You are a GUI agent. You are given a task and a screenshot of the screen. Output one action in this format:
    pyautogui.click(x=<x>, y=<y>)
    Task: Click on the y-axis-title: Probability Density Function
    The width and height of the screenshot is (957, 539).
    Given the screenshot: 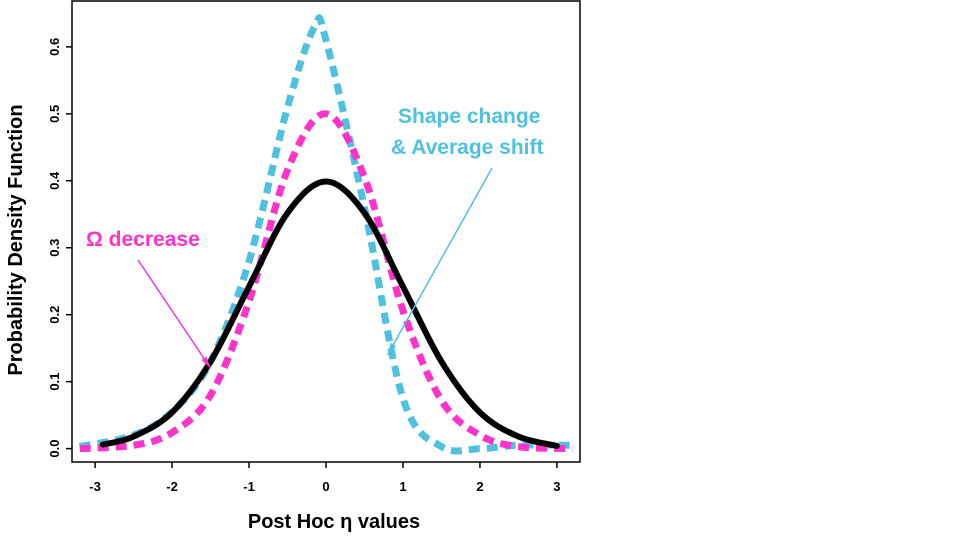 What is the action you would take?
    pyautogui.click(x=16, y=239)
    